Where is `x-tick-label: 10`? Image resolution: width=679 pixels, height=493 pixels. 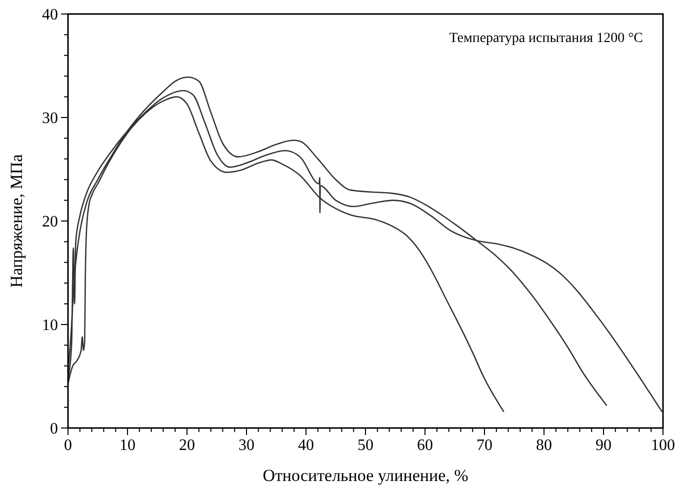
x-tick-label: 10 is located at coordinates (128, 445).